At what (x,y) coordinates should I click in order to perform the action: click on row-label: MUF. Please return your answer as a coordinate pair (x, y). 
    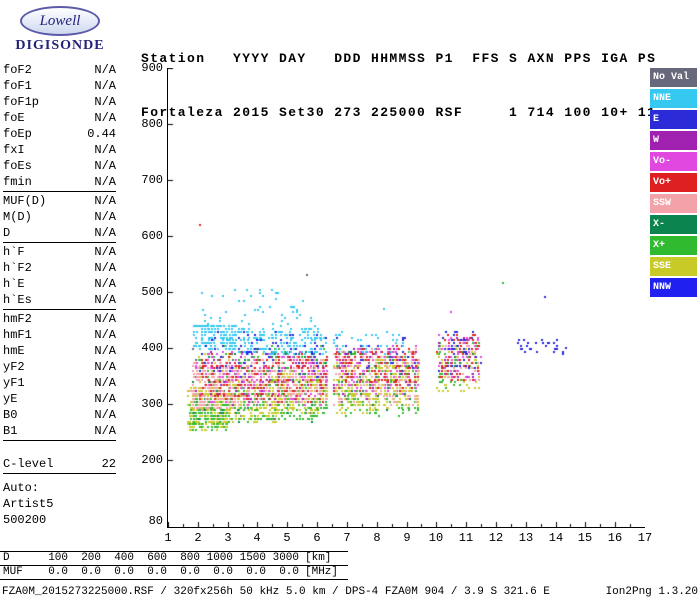
    Looking at the image, I should click on (13, 572).